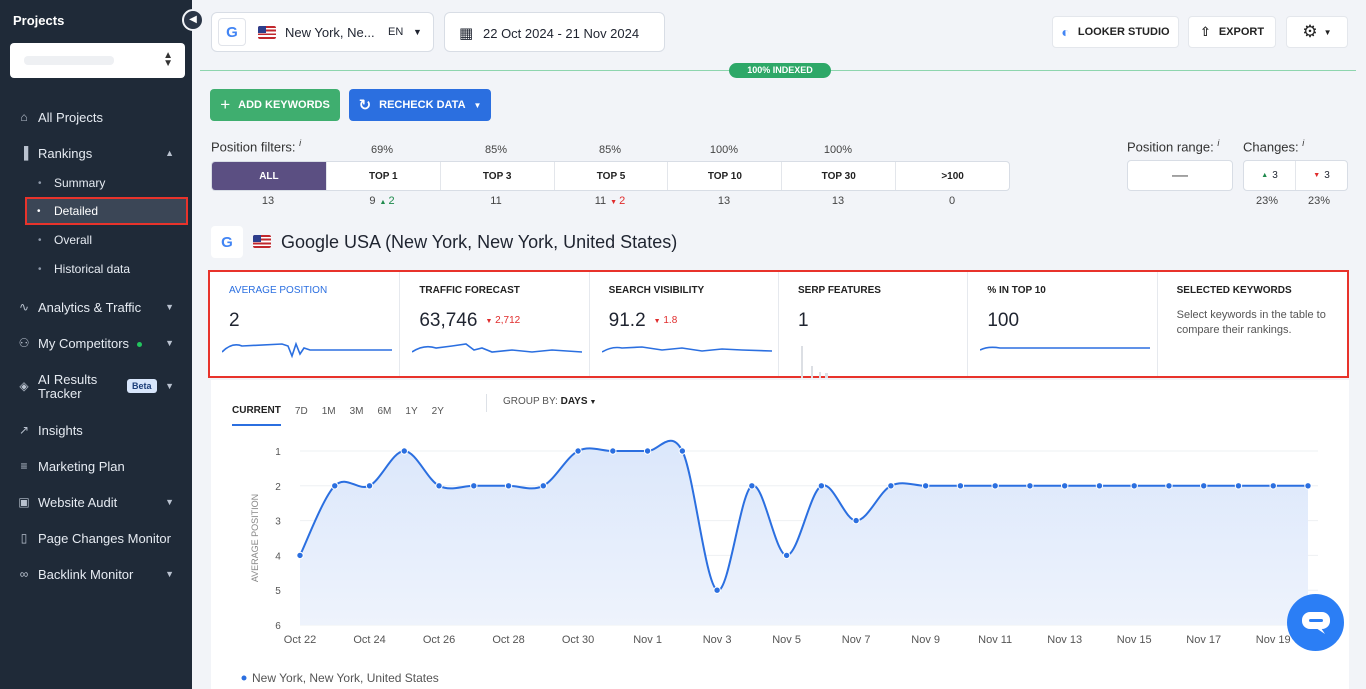  What do you see at coordinates (96, 430) in the screenshot?
I see `sidebar-item-insights: ↗ Insights` at bounding box center [96, 430].